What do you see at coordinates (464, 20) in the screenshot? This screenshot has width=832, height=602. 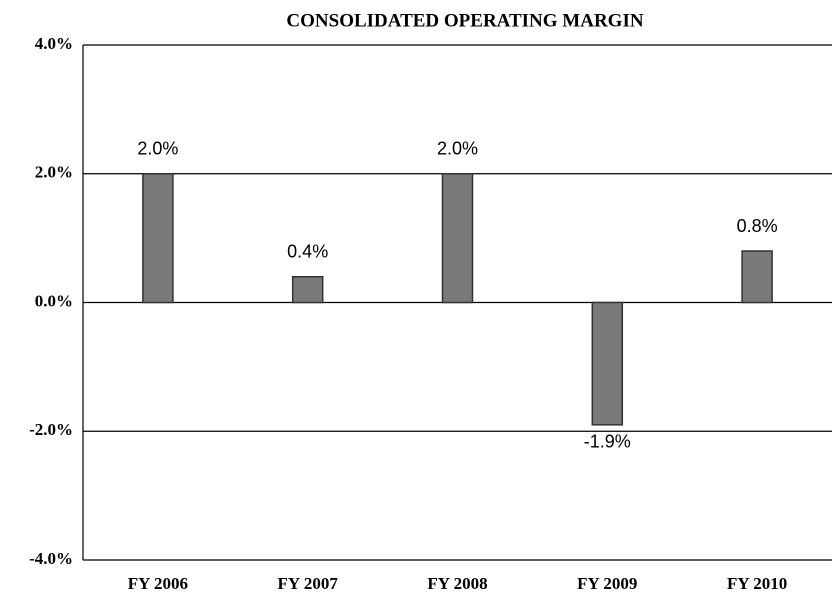 I see `chart-title: CONSOLIDATED OPERATING MARGIN` at bounding box center [464, 20].